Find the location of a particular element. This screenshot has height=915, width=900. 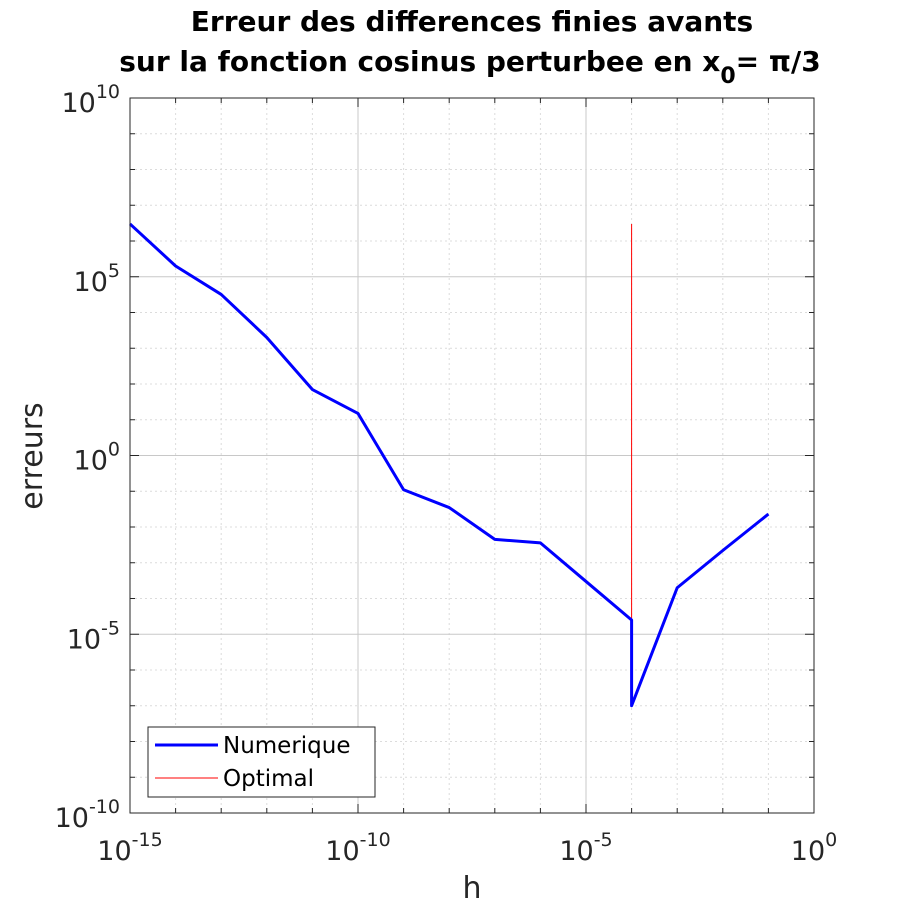

y-tick-label: 10¹⁰ is located at coordinates (90, 100).